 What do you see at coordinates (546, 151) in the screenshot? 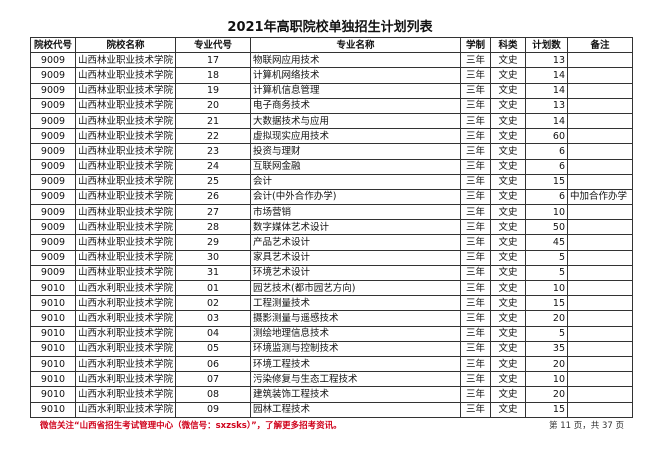
I see `cell-plan-count: 6` at bounding box center [546, 151].